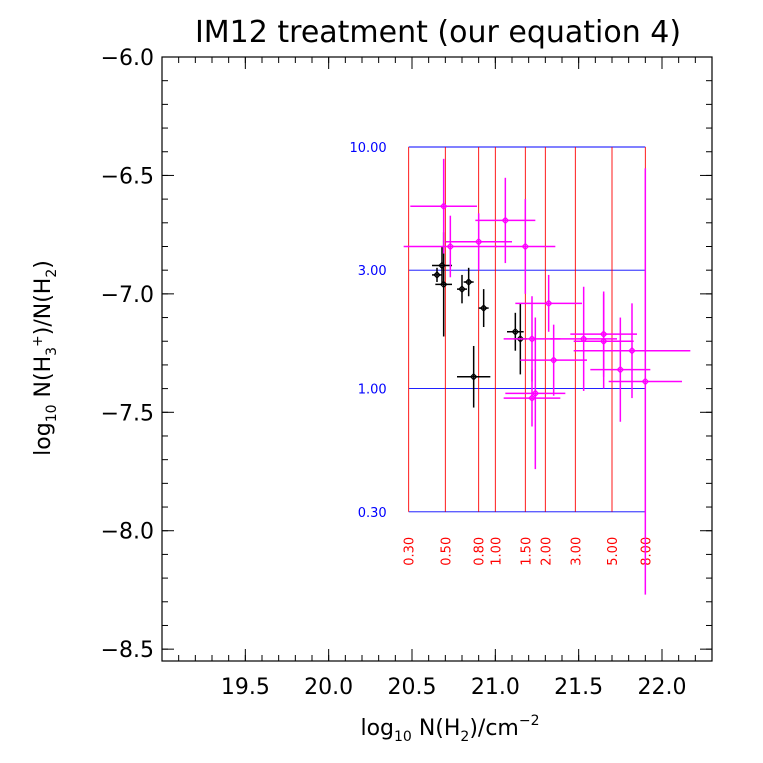  What do you see at coordinates (127, 295) in the screenshot?
I see `y-tick-label: −7.0` at bounding box center [127, 295].